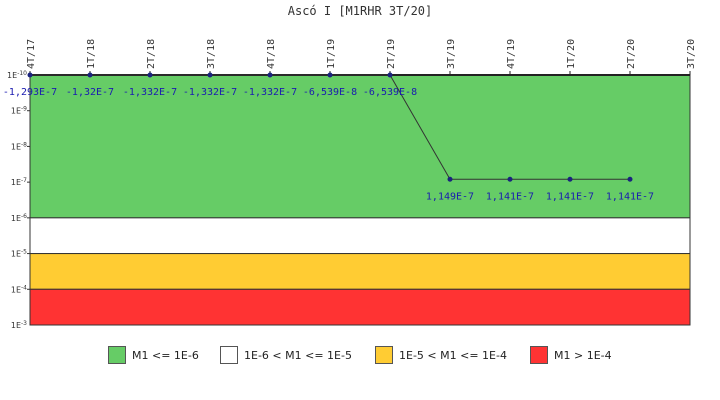 This screenshot has height=400, width=720. I want to click on x-tick-label: 2T/18, so click(151, 54).